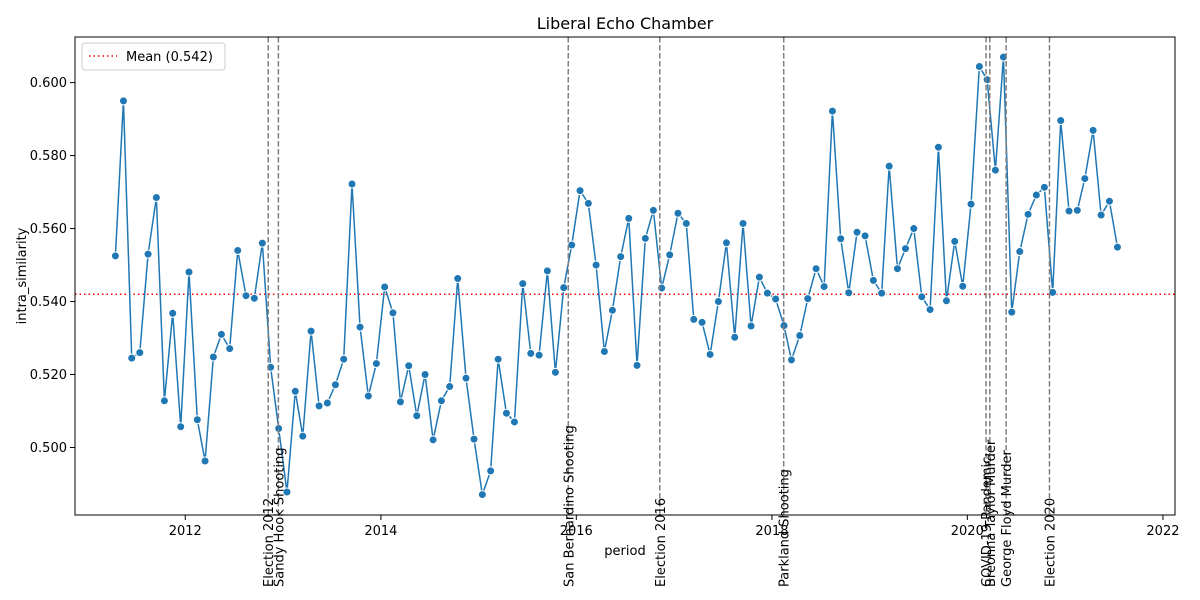  I want to click on event-label: Election 2012, so click(269, 542).